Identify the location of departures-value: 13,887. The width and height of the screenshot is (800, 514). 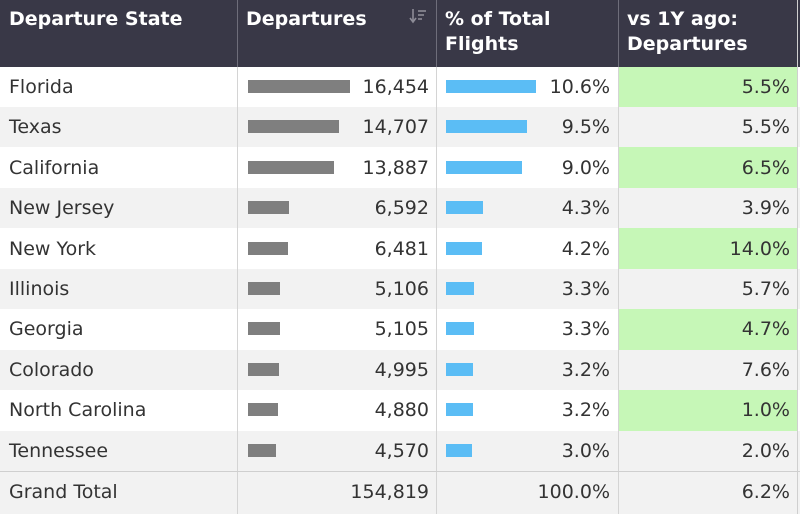
(395, 167).